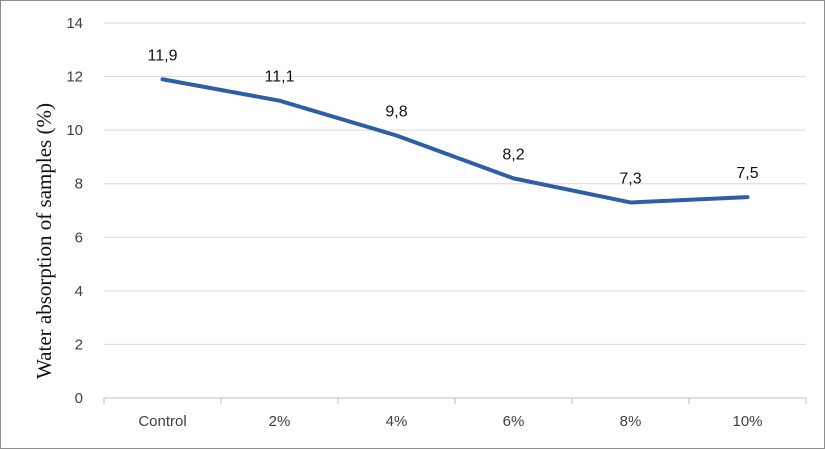  What do you see at coordinates (79, 184) in the screenshot?
I see `y-tick-label: 8` at bounding box center [79, 184].